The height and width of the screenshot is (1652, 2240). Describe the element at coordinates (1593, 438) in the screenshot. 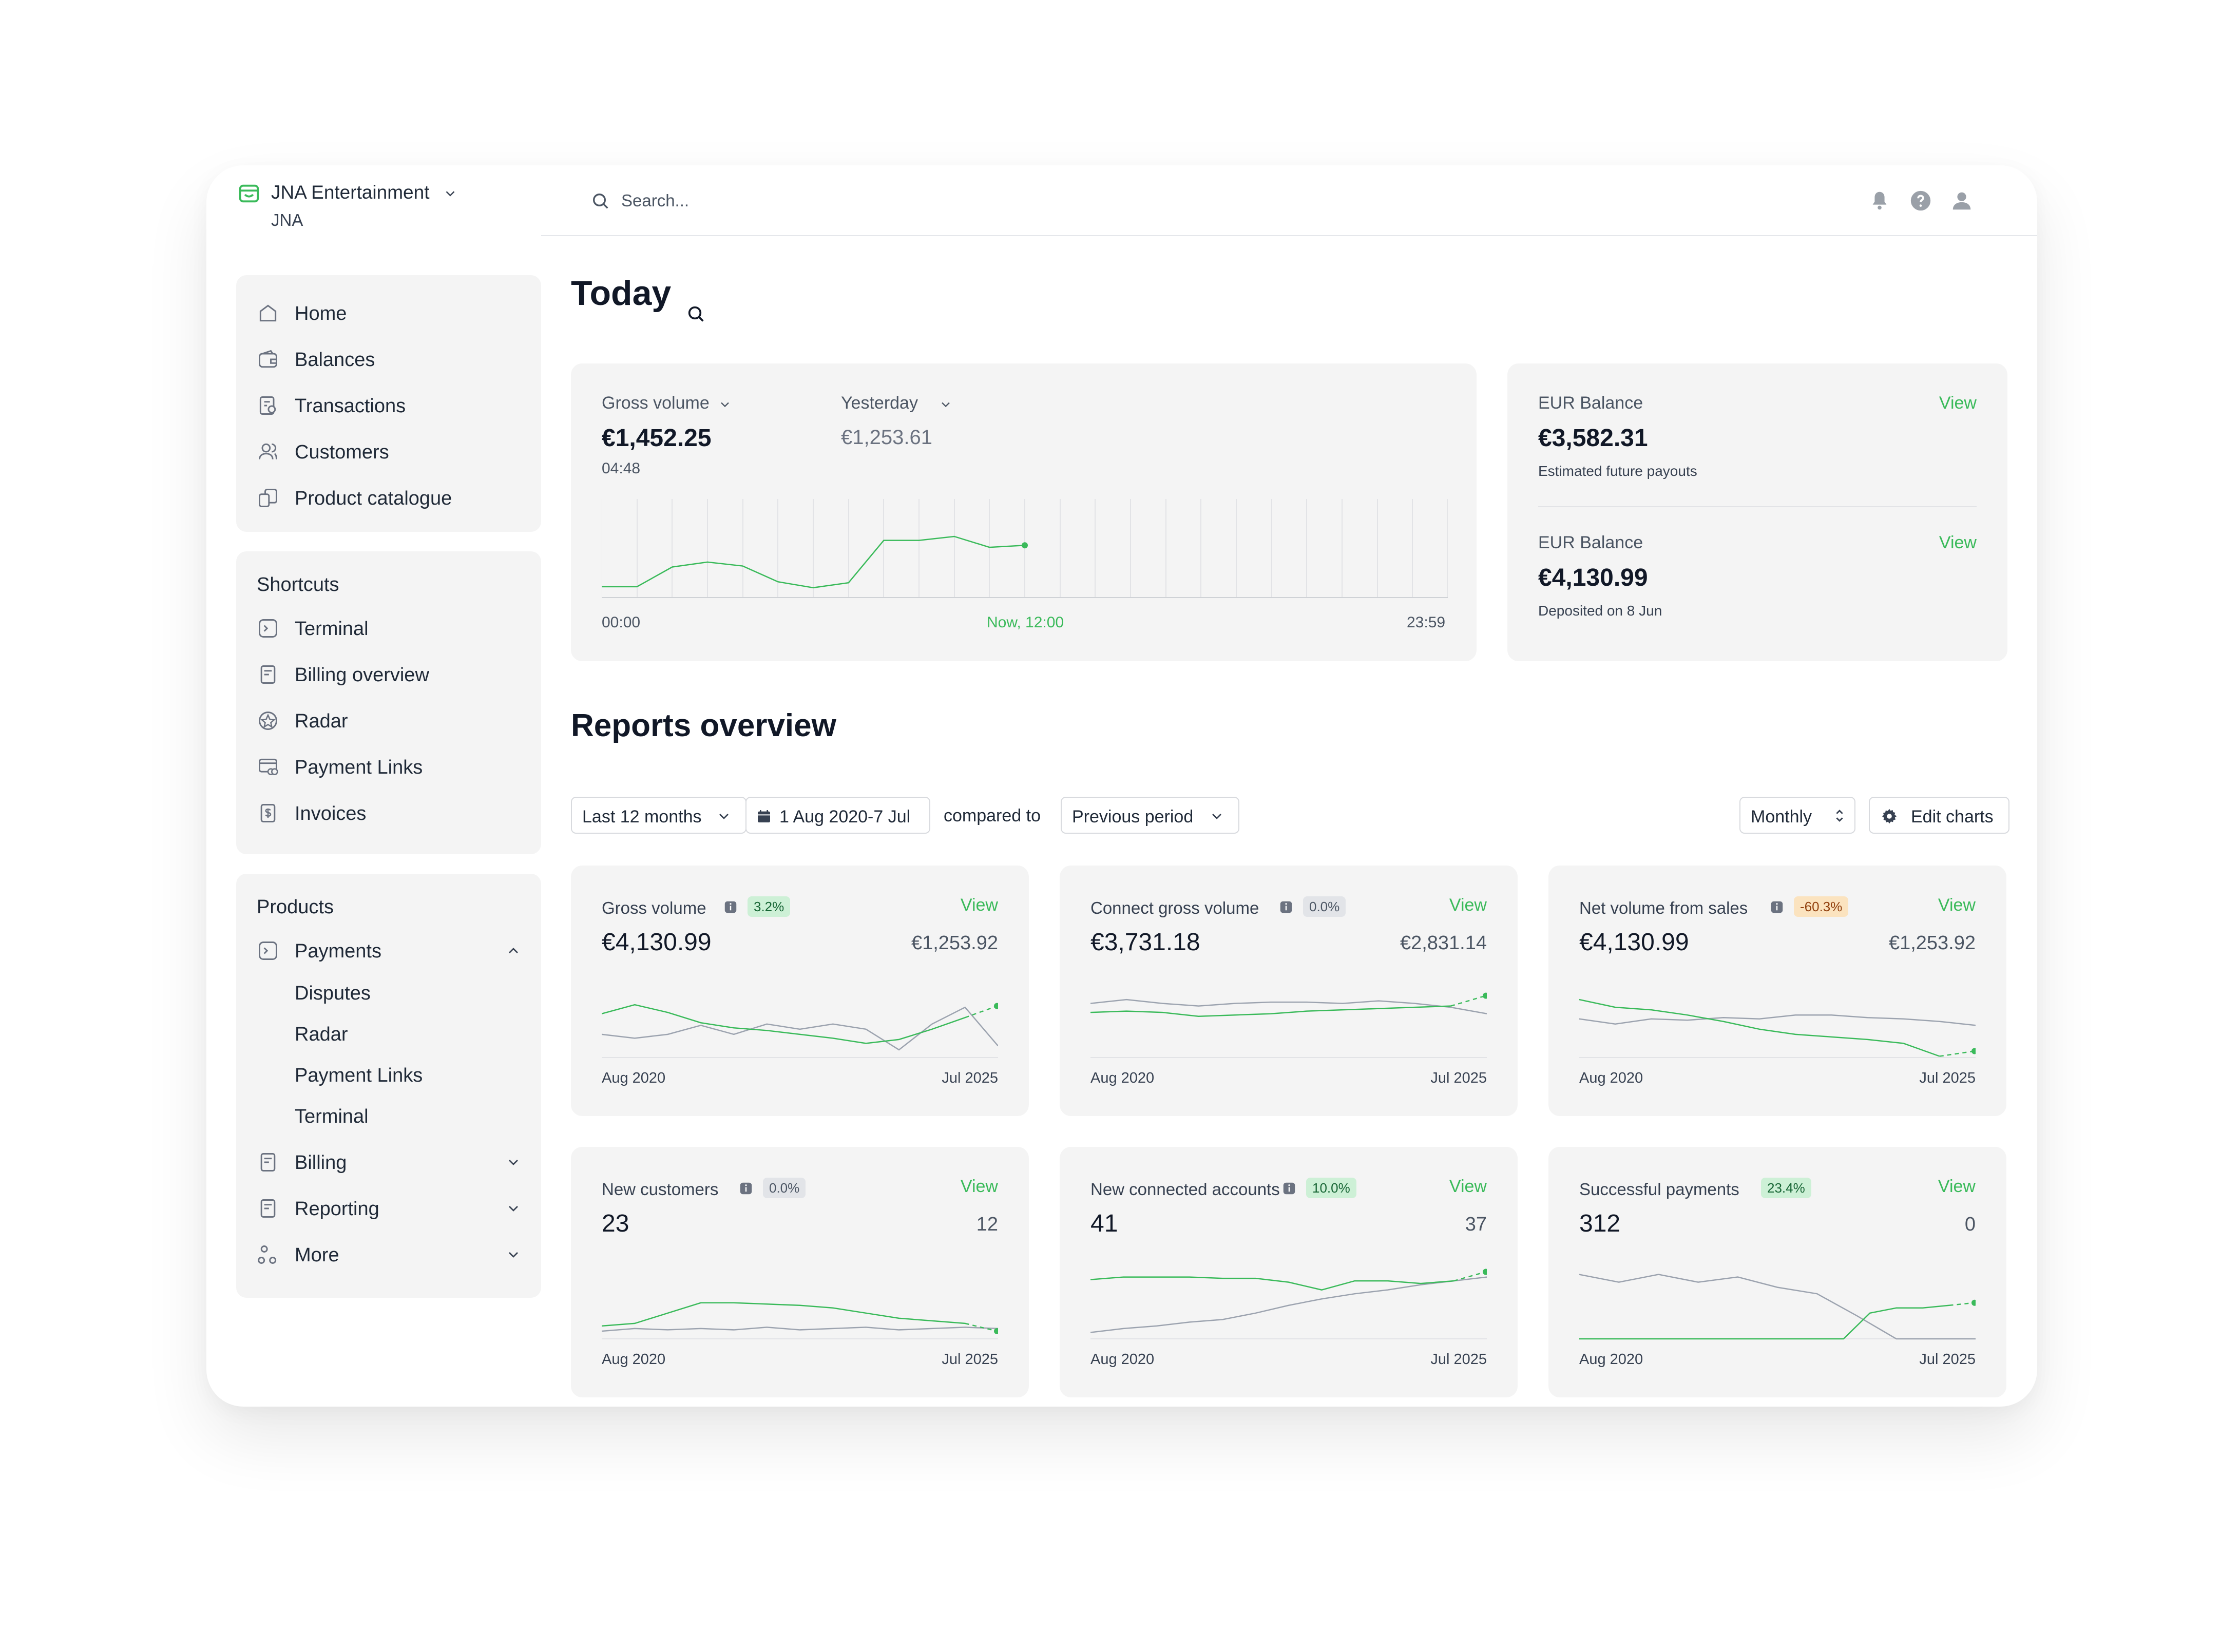

I see `balance-value: €3,582.31` at that location.